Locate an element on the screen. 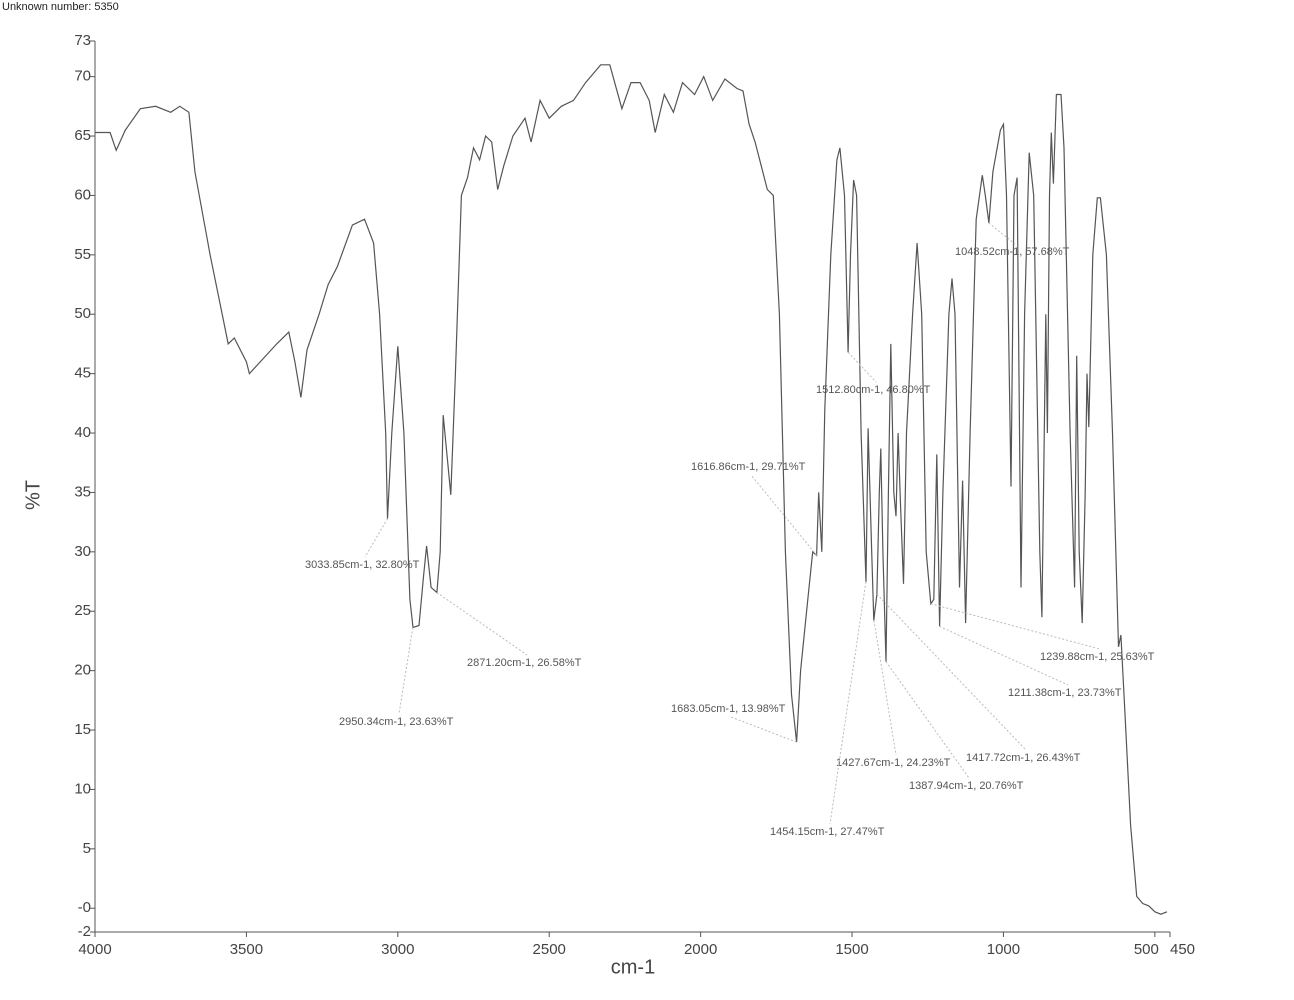 Image resolution: width=1294 pixels, height=1000 pixels. annotation: 1417.72cm-1, 26.43%T is located at coordinates (1023, 758).